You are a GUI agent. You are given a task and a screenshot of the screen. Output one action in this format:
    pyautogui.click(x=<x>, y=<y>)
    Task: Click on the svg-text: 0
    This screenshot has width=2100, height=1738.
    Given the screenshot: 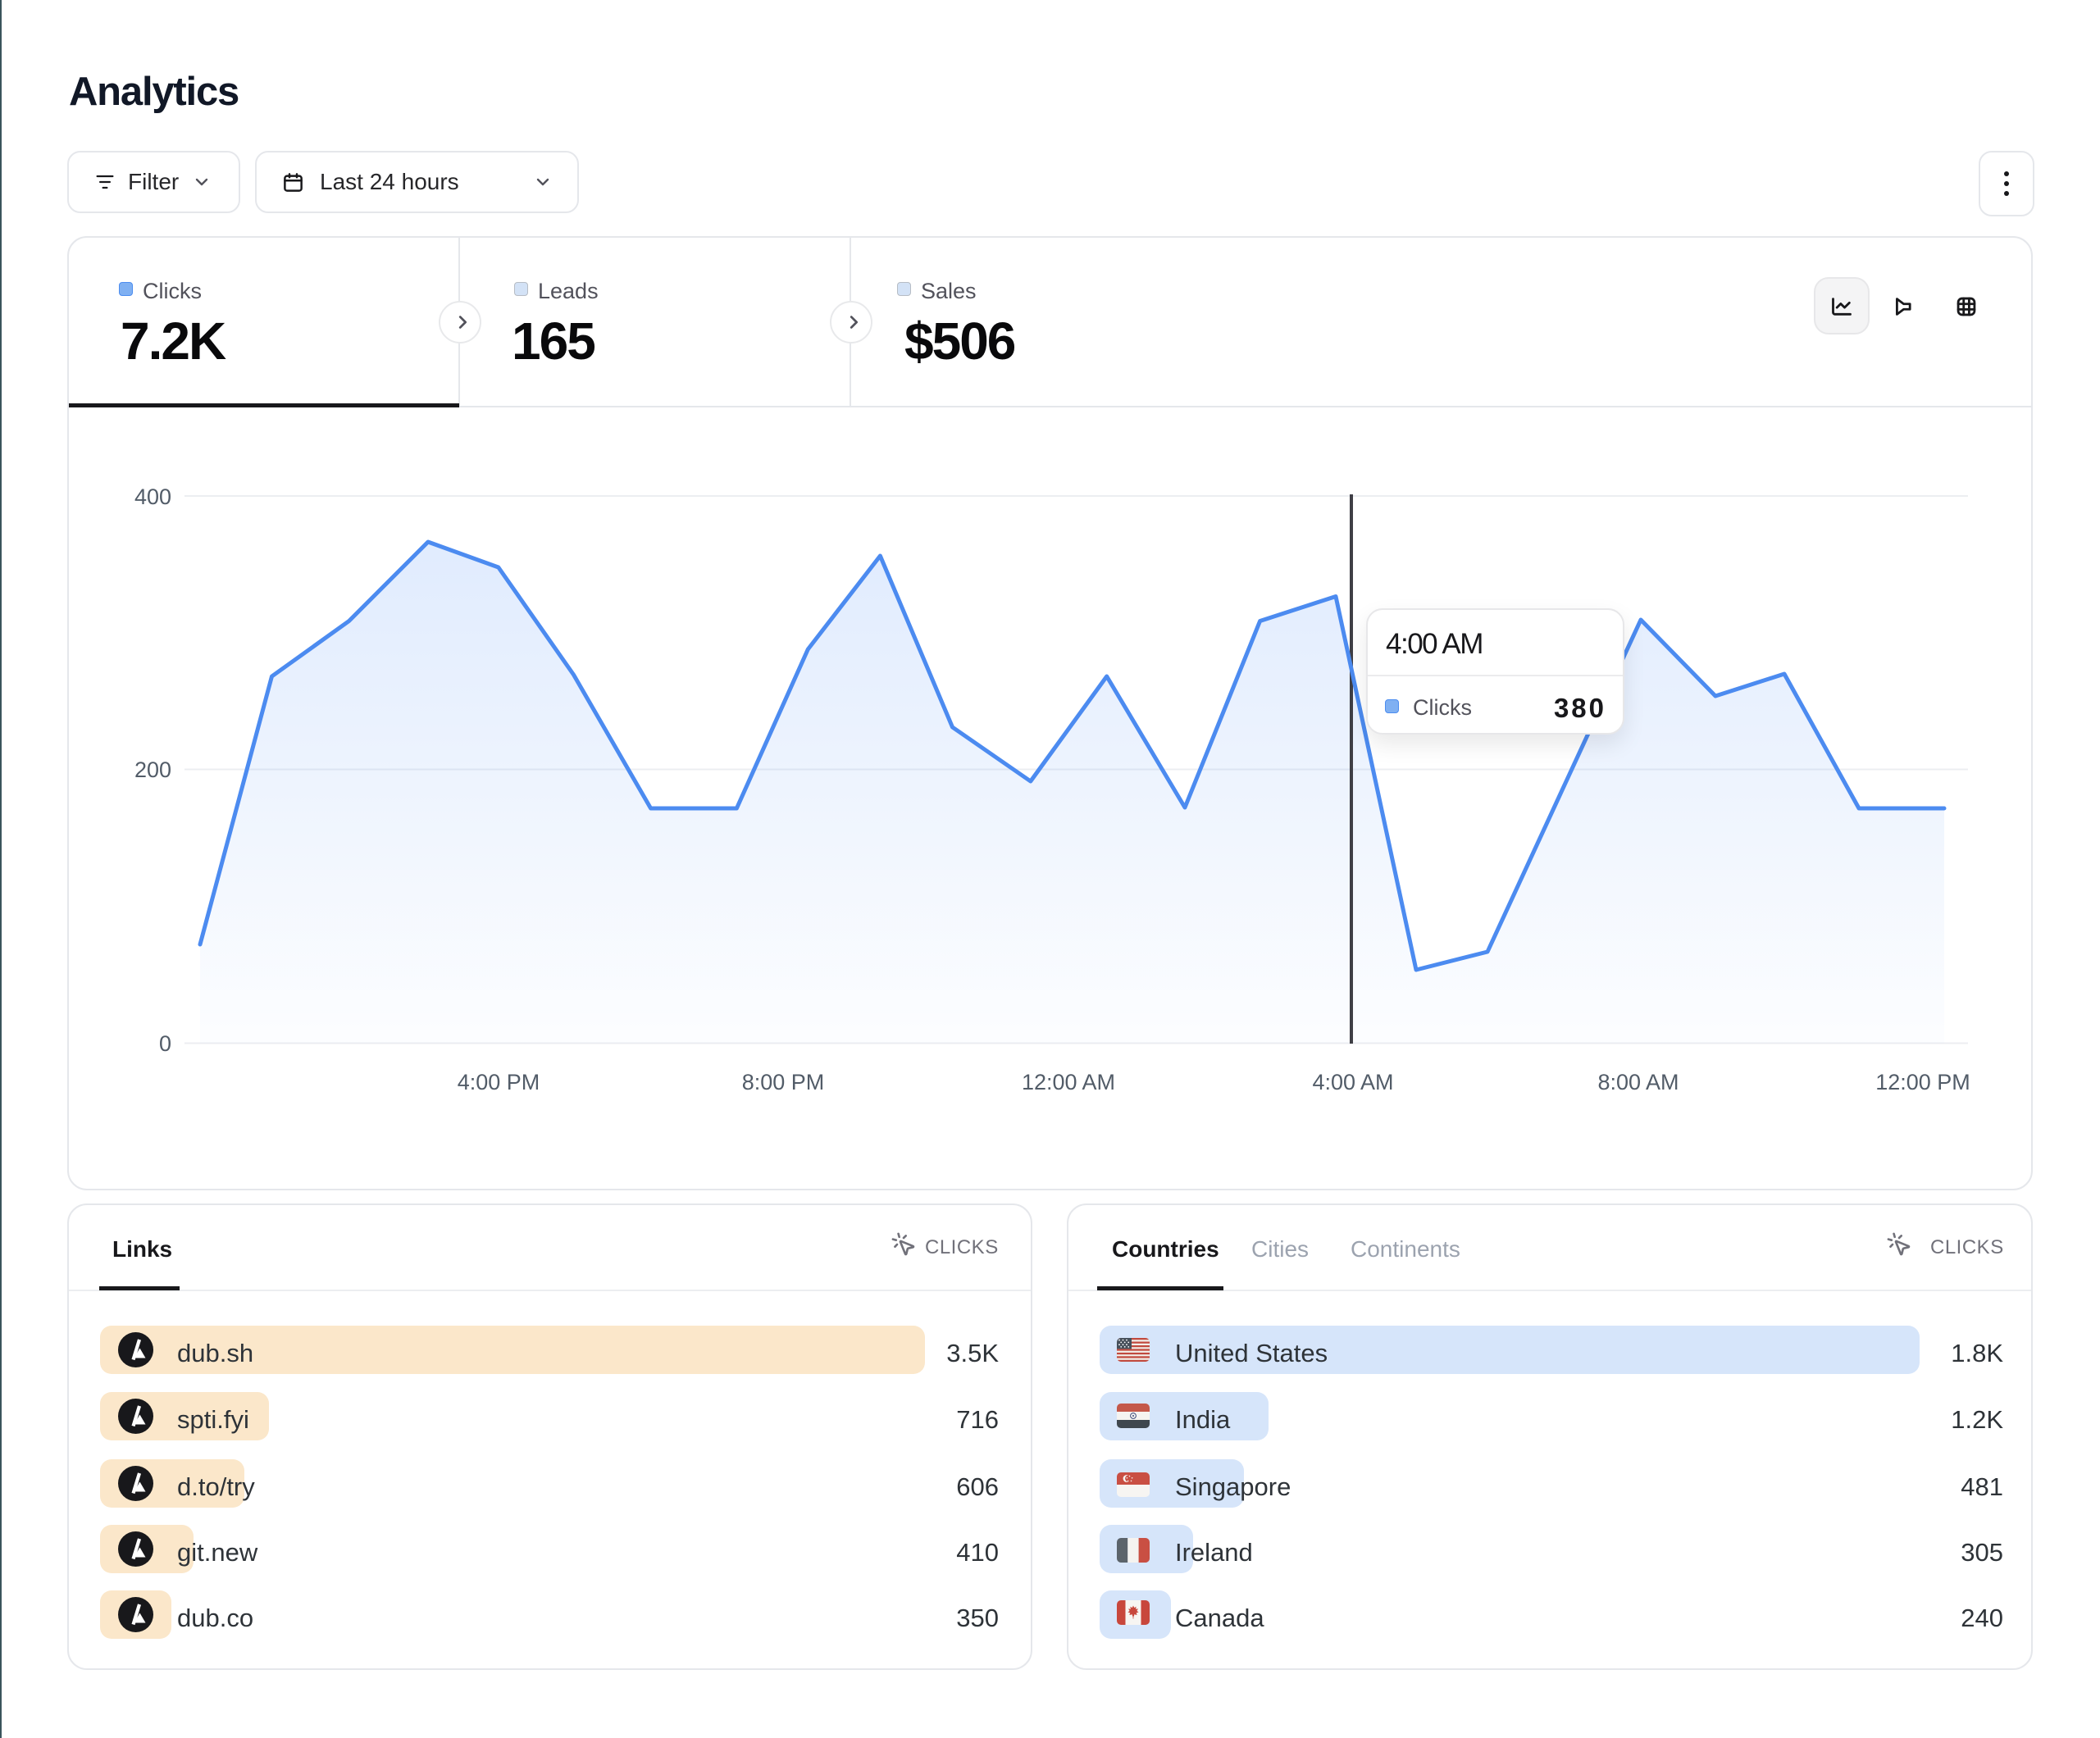 What is the action you would take?
    pyautogui.click(x=165, y=1043)
    